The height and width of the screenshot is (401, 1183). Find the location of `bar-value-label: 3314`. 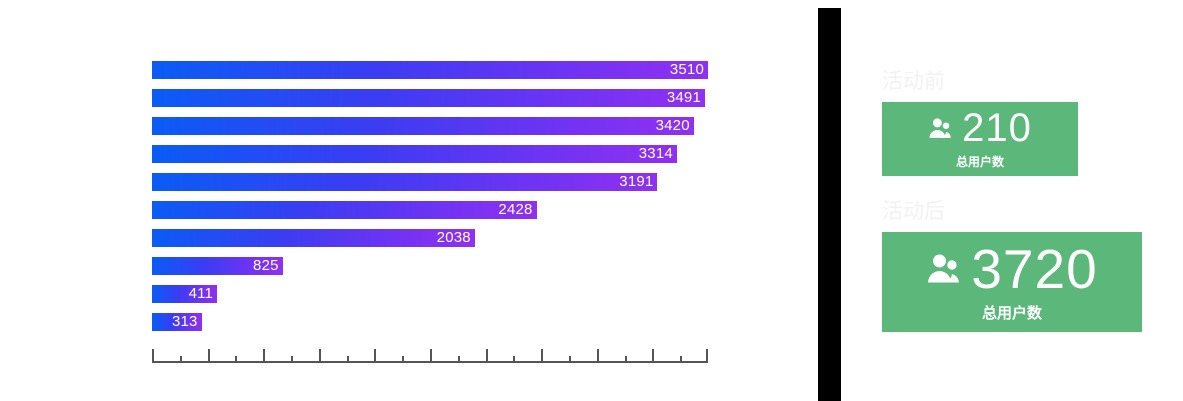

bar-value-label: 3314 is located at coordinates (655, 153).